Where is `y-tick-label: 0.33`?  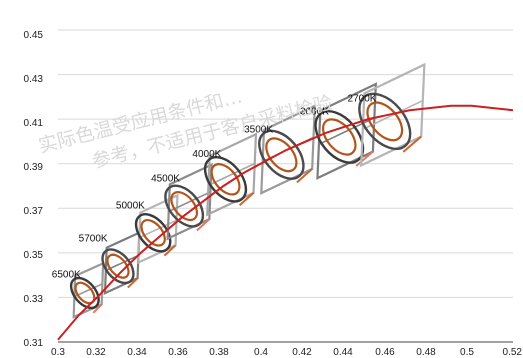 y-tick-label: 0.33 is located at coordinates (34, 299).